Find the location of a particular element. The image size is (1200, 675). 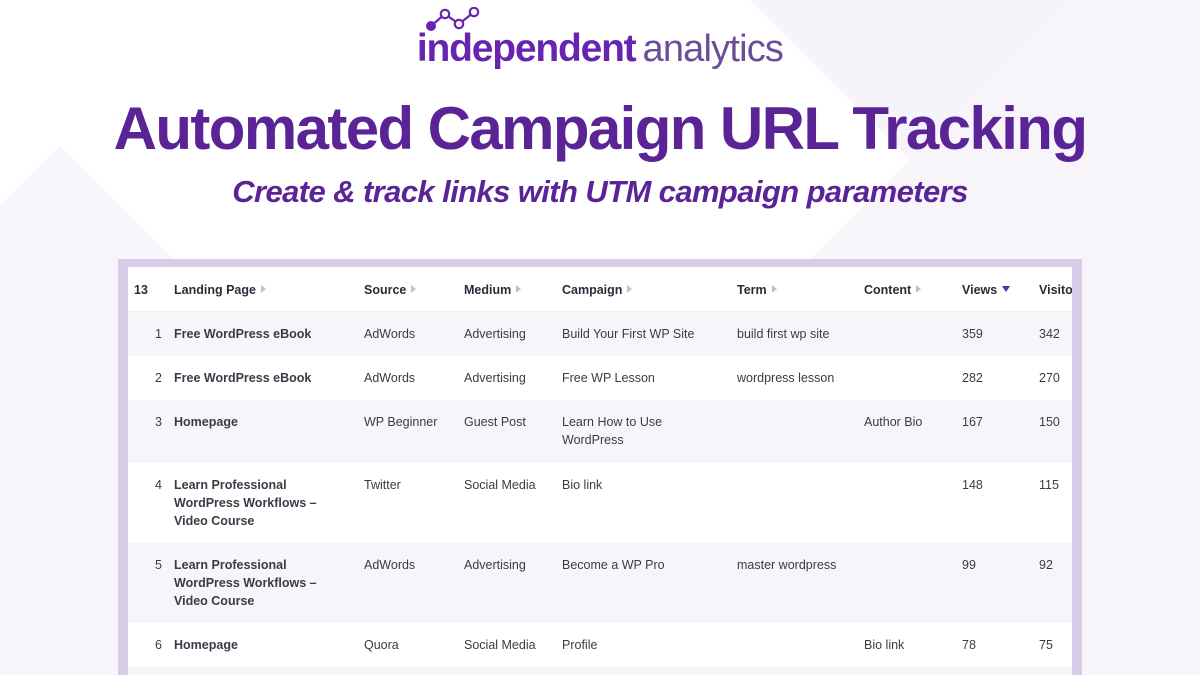

cell-views: 60 is located at coordinates (994, 671).